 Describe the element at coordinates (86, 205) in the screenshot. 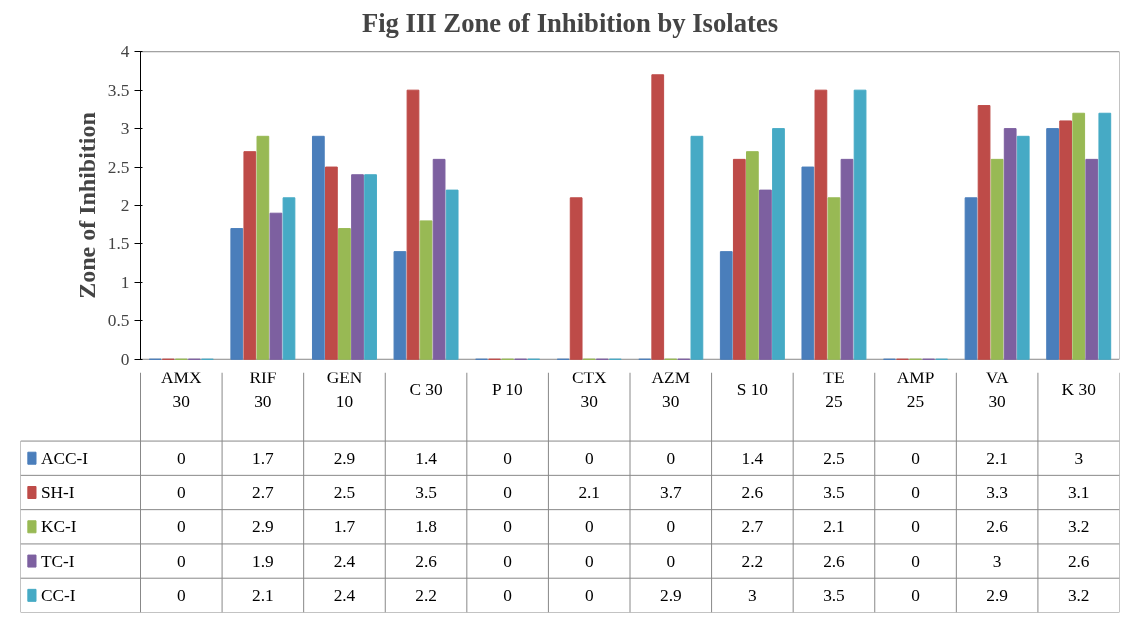

I see `y-axis-title: Zone of Inhibition` at that location.